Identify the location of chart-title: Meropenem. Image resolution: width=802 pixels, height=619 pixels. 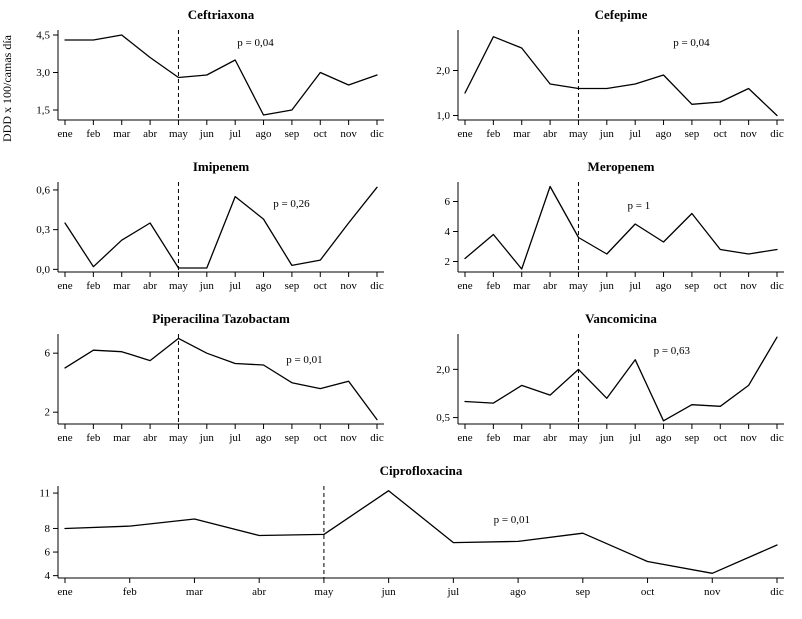
(621, 166).